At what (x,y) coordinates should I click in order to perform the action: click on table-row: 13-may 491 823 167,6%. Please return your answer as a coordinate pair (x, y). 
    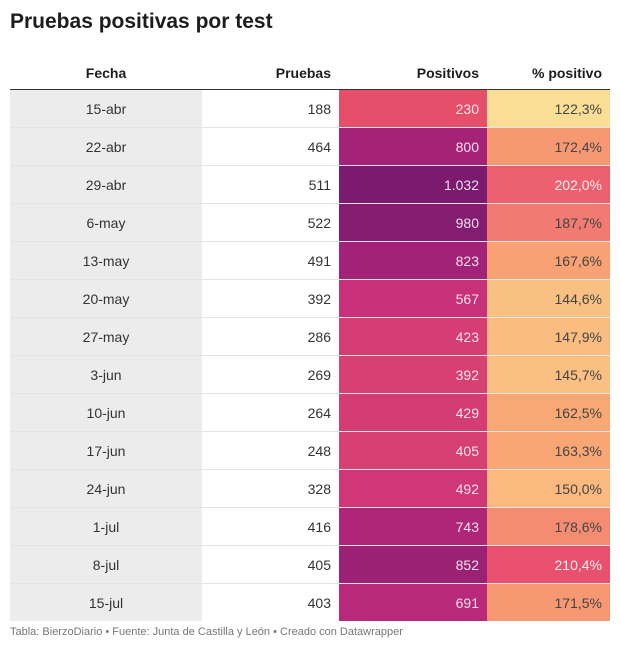
    Looking at the image, I should click on (310, 260).